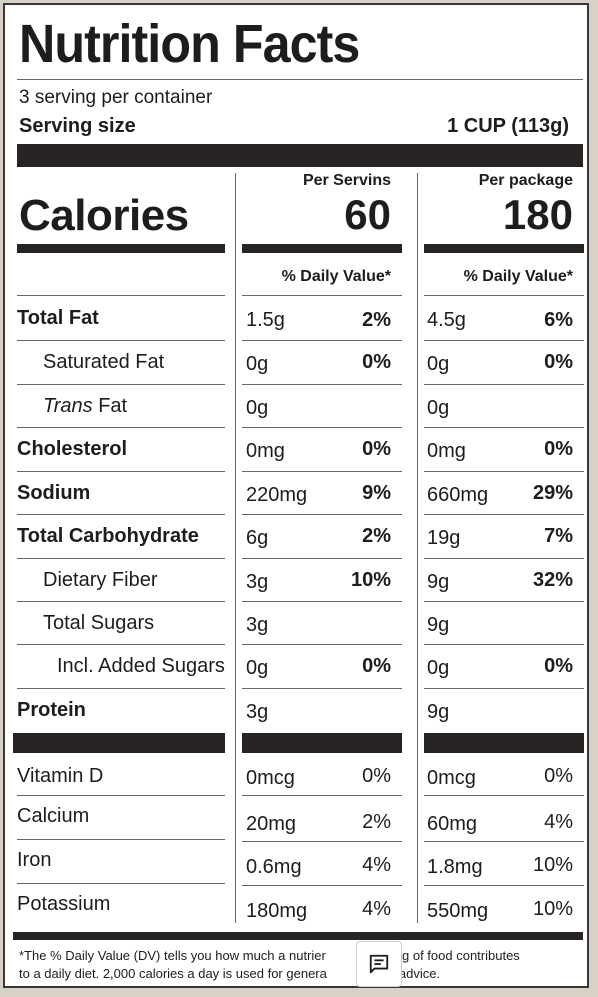  What do you see at coordinates (116, 97) in the screenshot?
I see `servings-per-container: 3 serving per container` at bounding box center [116, 97].